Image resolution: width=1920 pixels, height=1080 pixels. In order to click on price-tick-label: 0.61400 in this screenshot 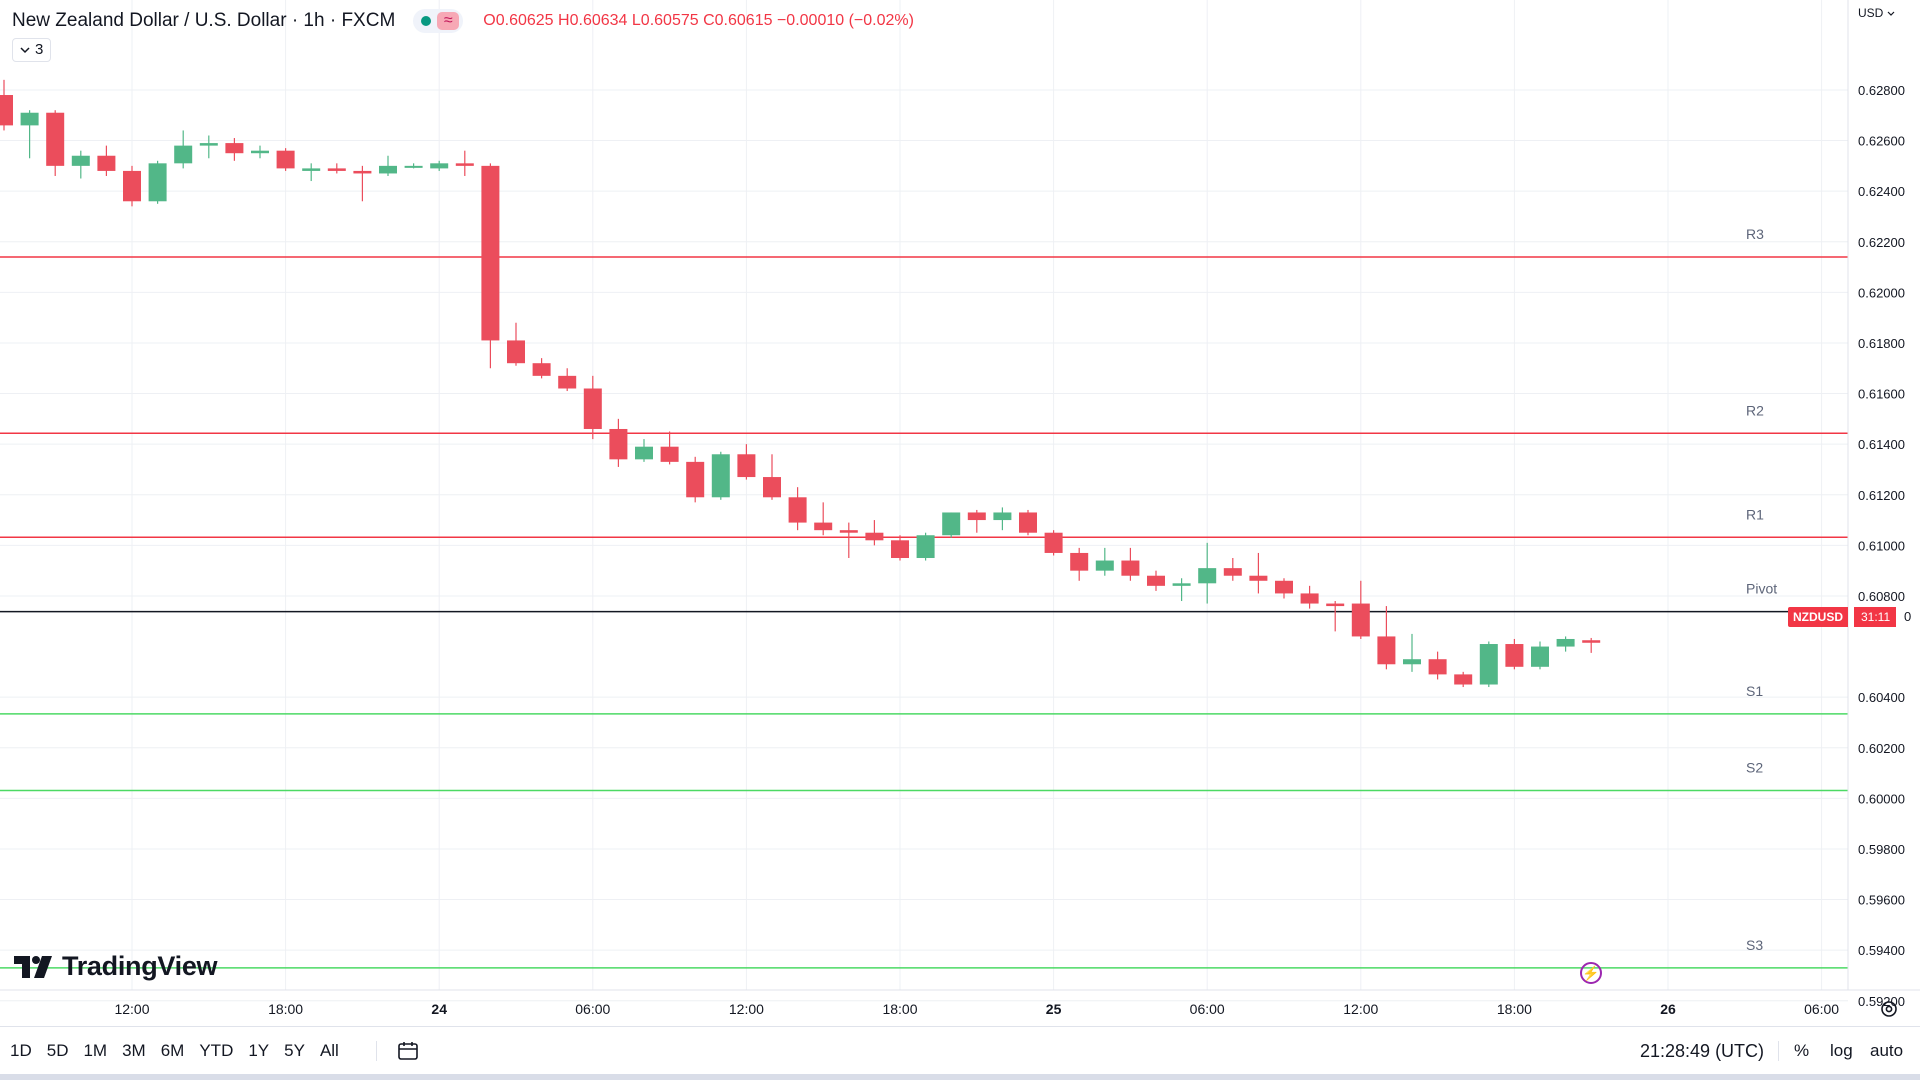, I will do `click(1881, 444)`.